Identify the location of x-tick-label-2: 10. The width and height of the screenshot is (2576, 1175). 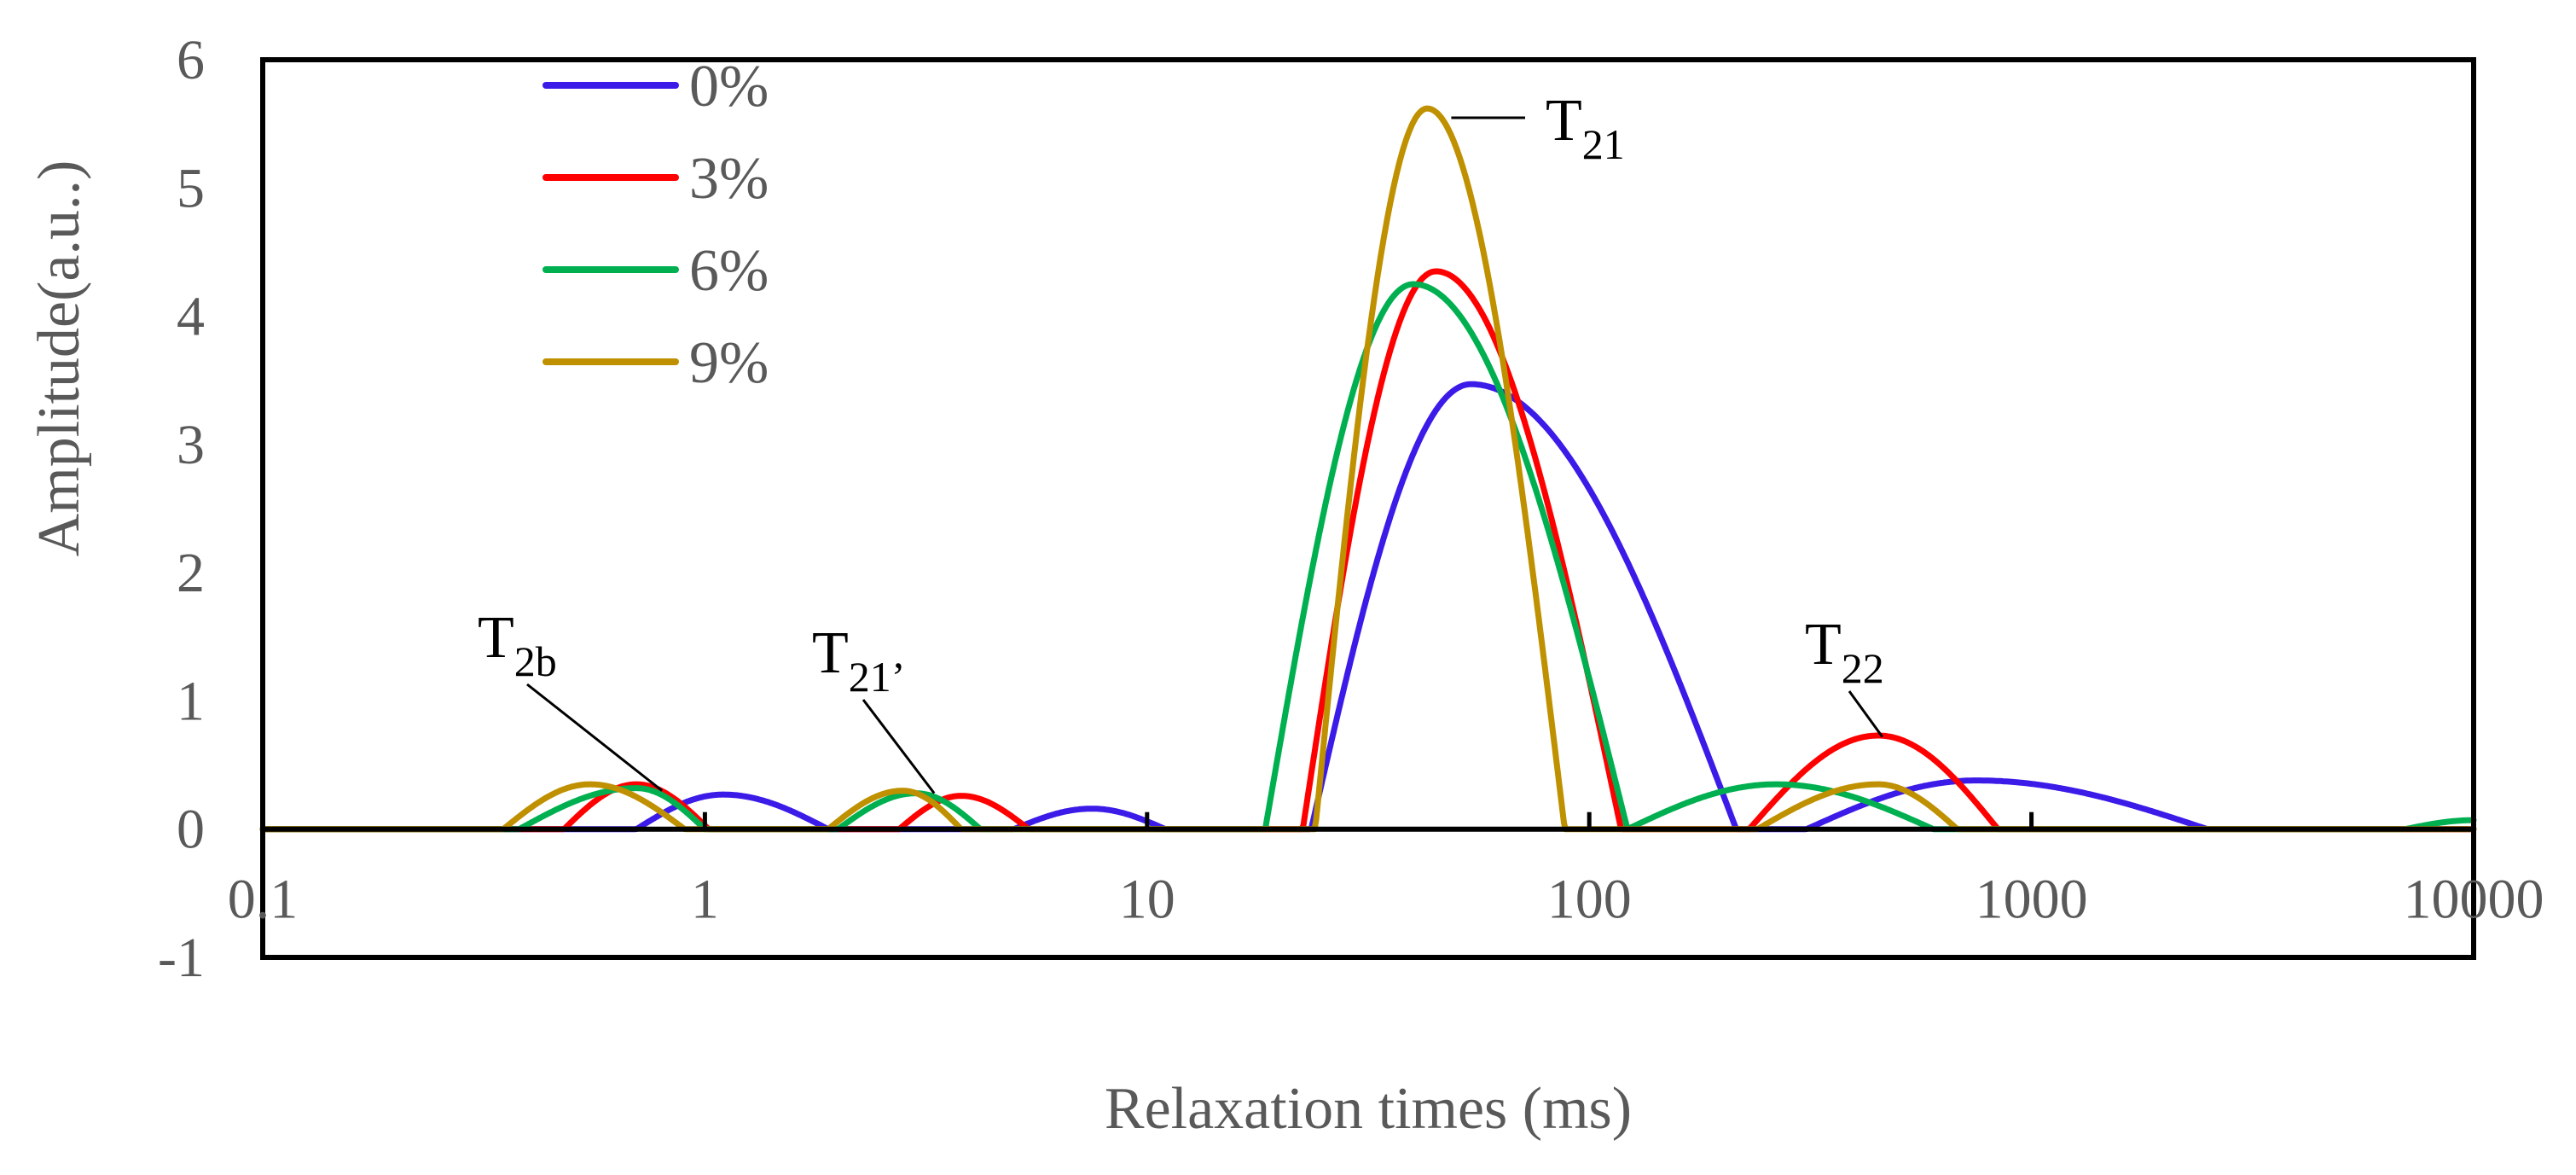
(1147, 900).